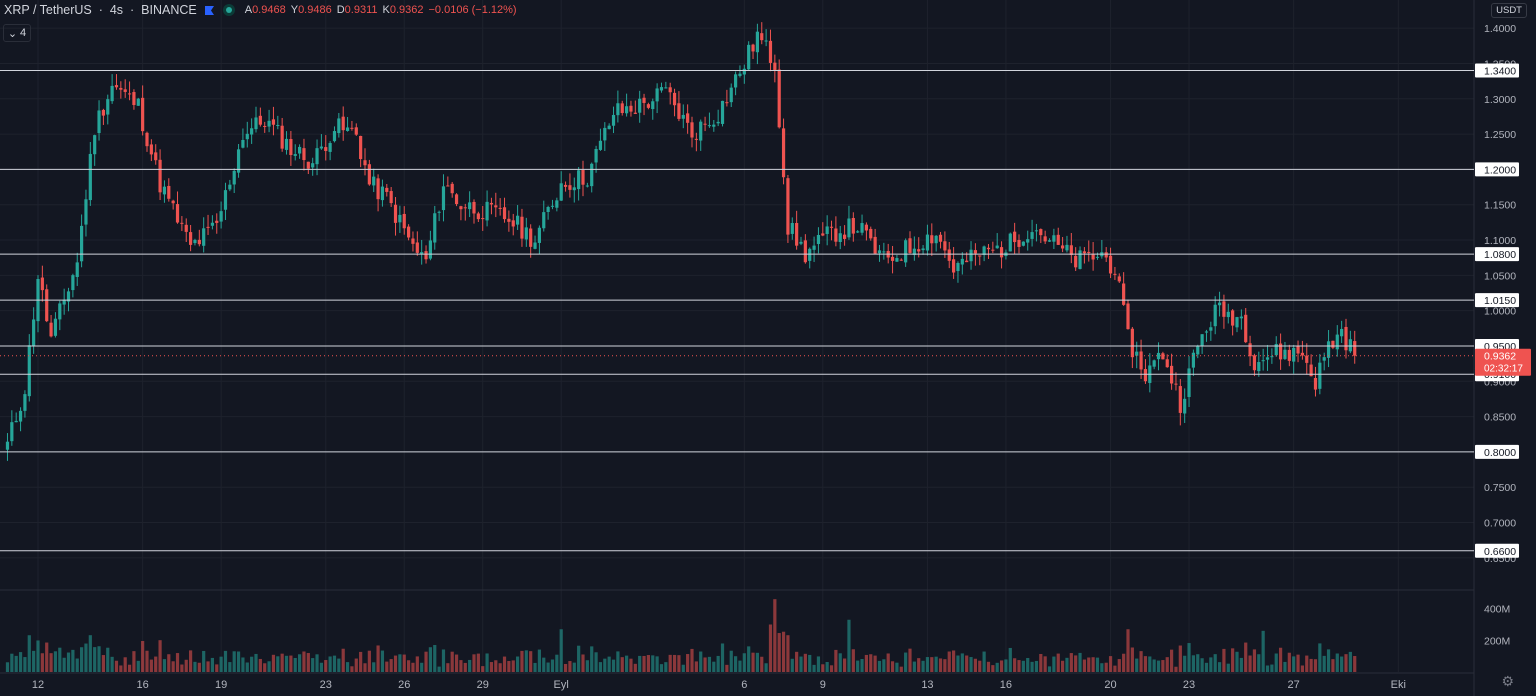 The width and height of the screenshot is (1536, 696). Describe the element at coordinates (209, 10) in the screenshot. I see `flag-icon` at that location.